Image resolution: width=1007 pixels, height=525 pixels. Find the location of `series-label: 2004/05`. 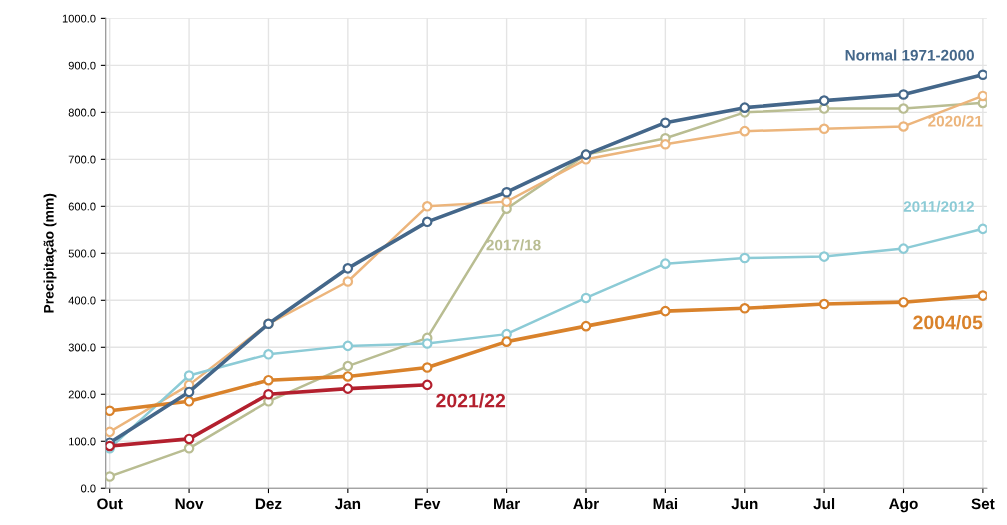

series-label: 2004/05 is located at coordinates (948, 322).